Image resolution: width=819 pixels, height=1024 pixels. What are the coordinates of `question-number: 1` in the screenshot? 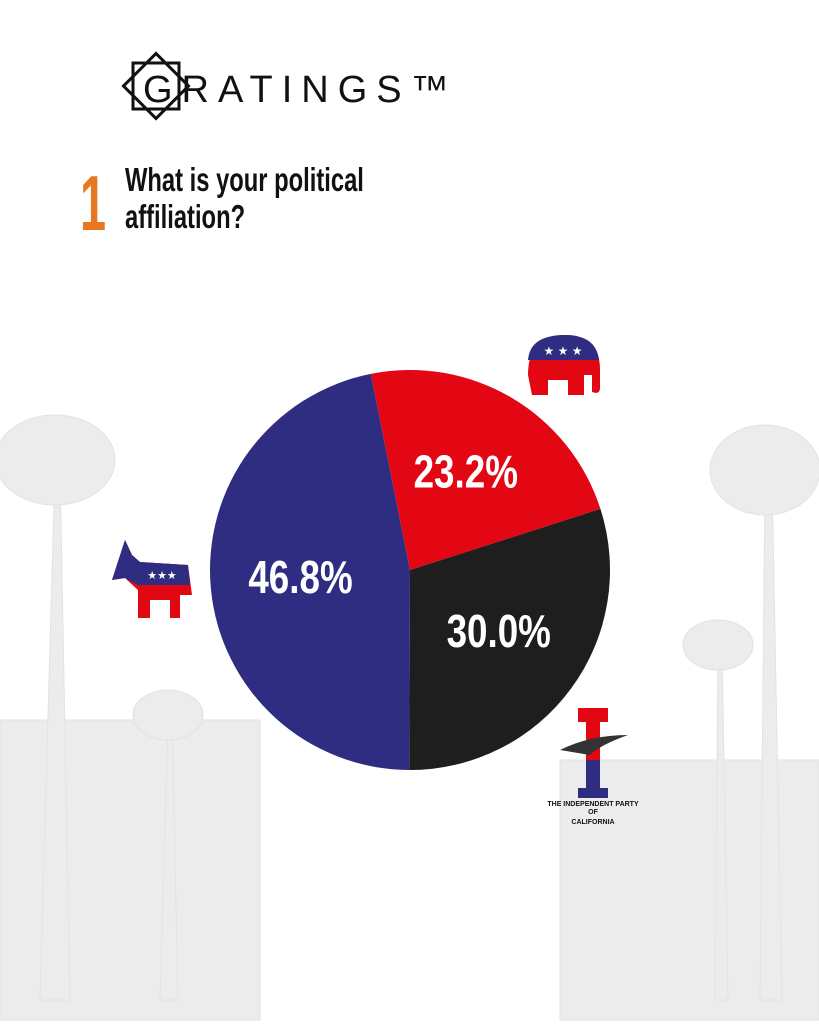 It's located at (93, 203).